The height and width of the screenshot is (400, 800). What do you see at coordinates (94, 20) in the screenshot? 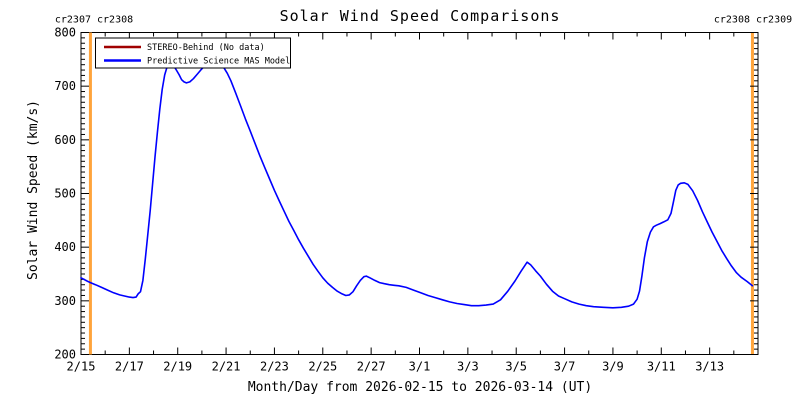
I see `carrington-label-left: cr2307 cr2308` at bounding box center [94, 20].